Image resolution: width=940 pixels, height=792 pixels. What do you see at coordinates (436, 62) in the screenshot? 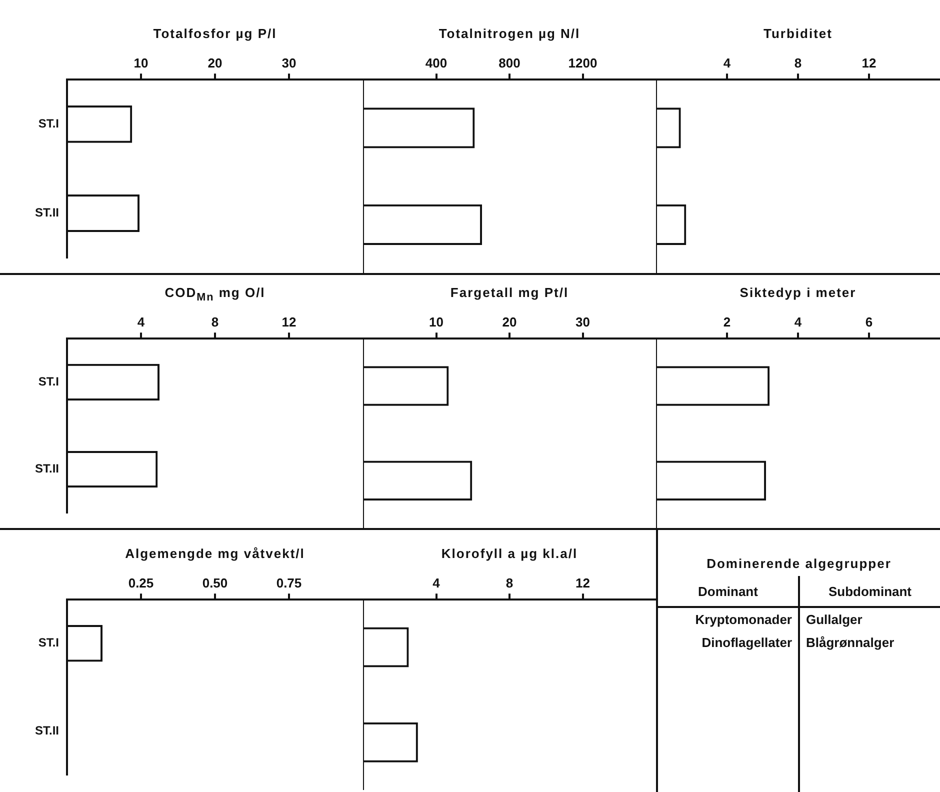
I see `x-tick-label: 400` at bounding box center [436, 62].